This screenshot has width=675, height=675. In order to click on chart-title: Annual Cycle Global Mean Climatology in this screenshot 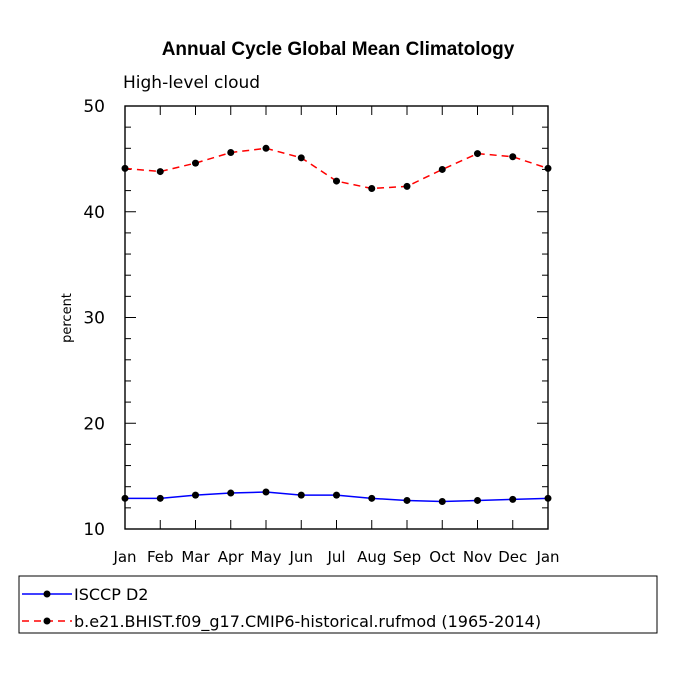, I will do `click(338, 49)`.